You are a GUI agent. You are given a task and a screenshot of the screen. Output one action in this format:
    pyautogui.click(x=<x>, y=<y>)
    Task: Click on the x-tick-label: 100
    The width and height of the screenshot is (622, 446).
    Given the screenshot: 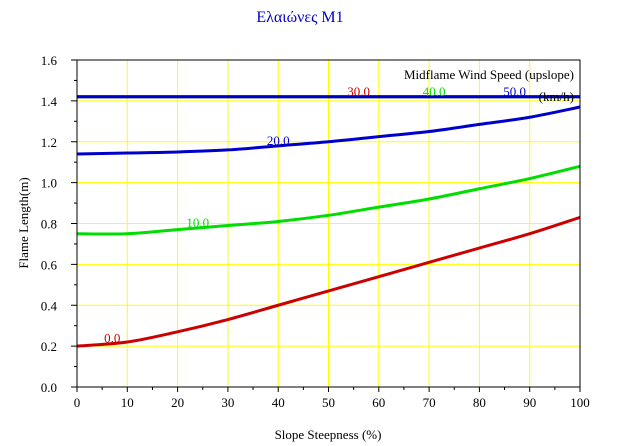 What is the action you would take?
    pyautogui.click(x=580, y=402)
    